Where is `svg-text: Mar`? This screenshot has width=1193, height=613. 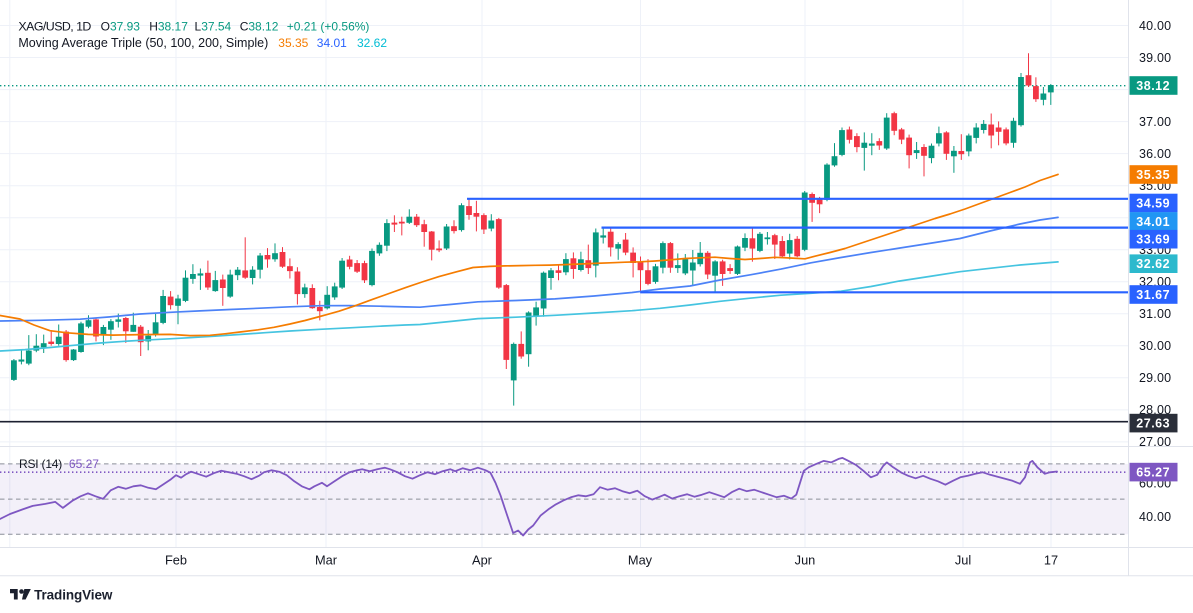
svg-text: Mar is located at coordinates (326, 560).